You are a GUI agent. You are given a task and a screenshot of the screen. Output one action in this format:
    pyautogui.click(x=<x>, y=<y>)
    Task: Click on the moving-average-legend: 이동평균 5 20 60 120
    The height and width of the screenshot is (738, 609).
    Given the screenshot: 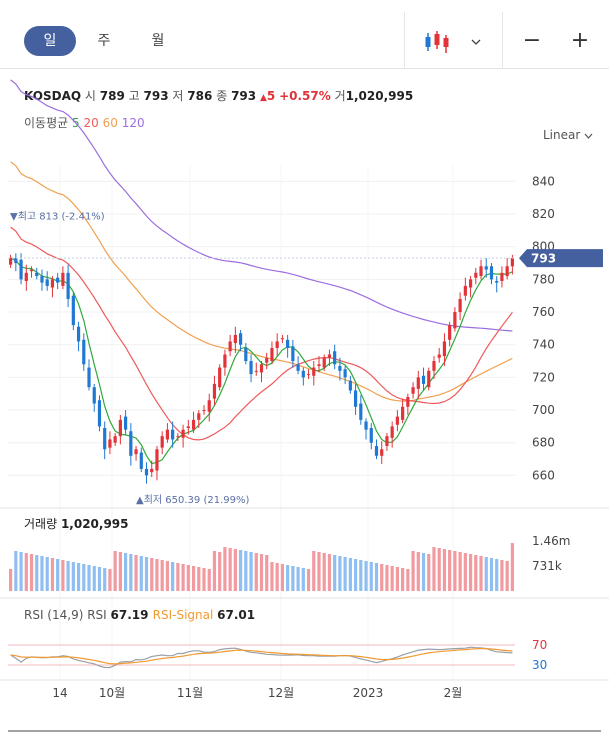 What is the action you would take?
    pyautogui.click(x=84, y=123)
    